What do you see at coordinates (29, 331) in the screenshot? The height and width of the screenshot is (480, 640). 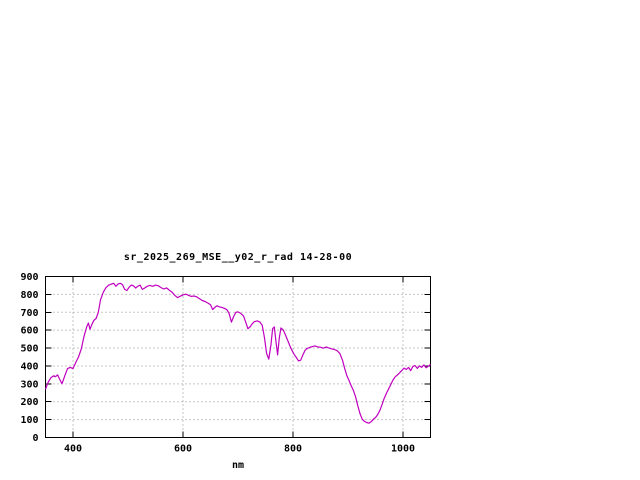 I see `y-tick-label: 600` at bounding box center [29, 331].